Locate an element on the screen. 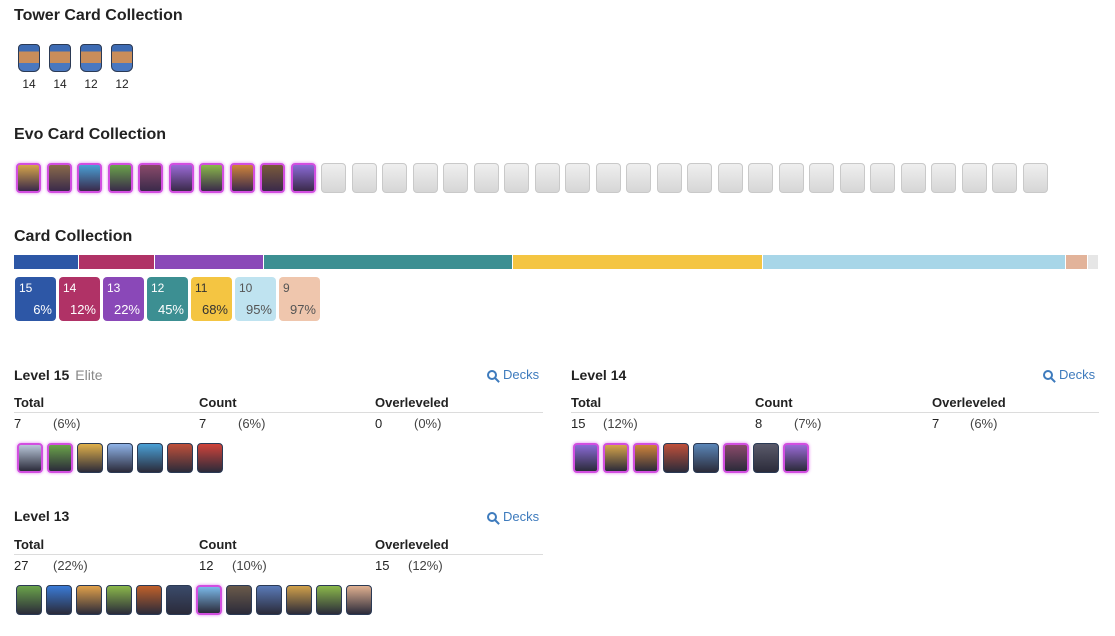 Image resolution: width=1115 pixels, height=636 pixels. level-12-badge: 12 45% is located at coordinates (167, 299).